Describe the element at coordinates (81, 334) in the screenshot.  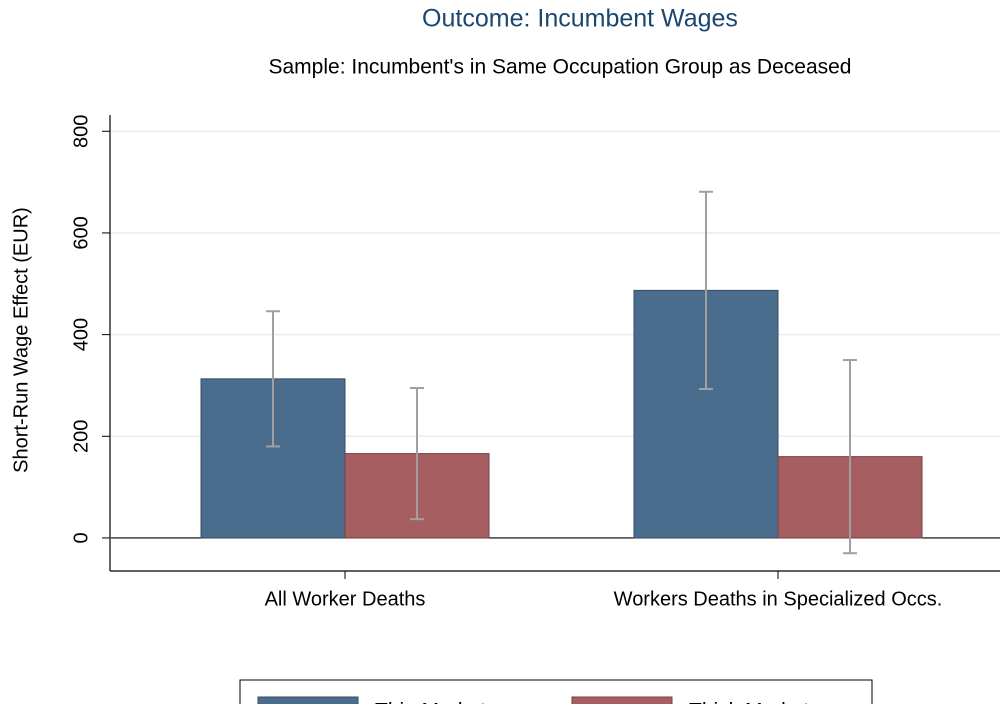
I see `y-tick-label: 400` at that location.